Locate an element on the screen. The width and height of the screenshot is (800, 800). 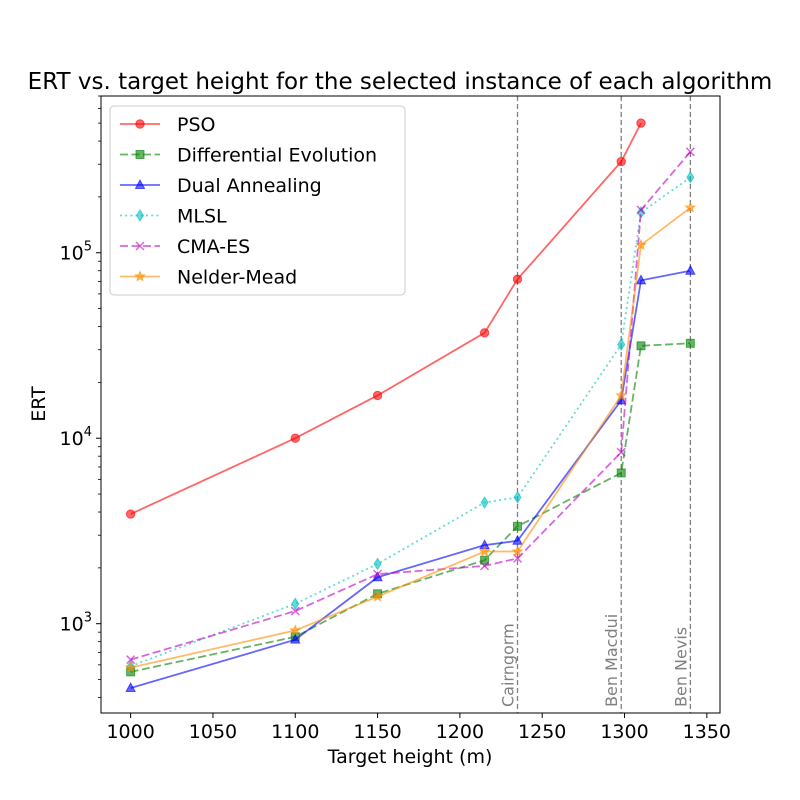
y-tick-label: 10⁴ is located at coordinates (76, 437).